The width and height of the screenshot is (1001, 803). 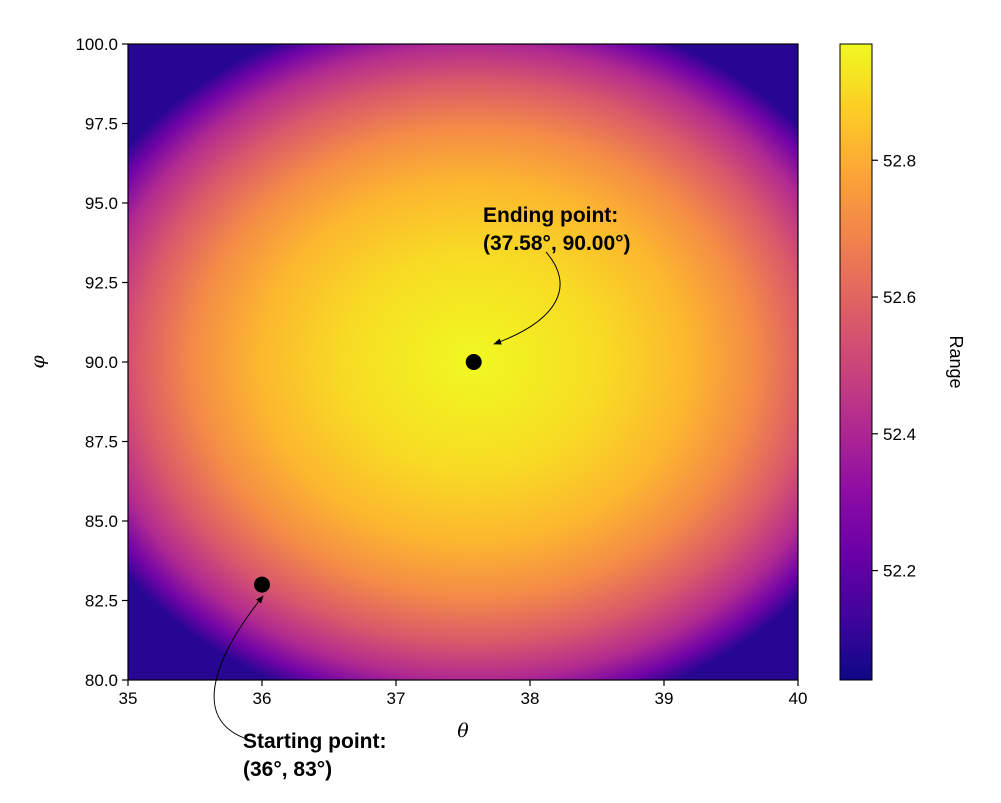 What do you see at coordinates (396, 698) in the screenshot?
I see `x-tick-label: 37` at bounding box center [396, 698].